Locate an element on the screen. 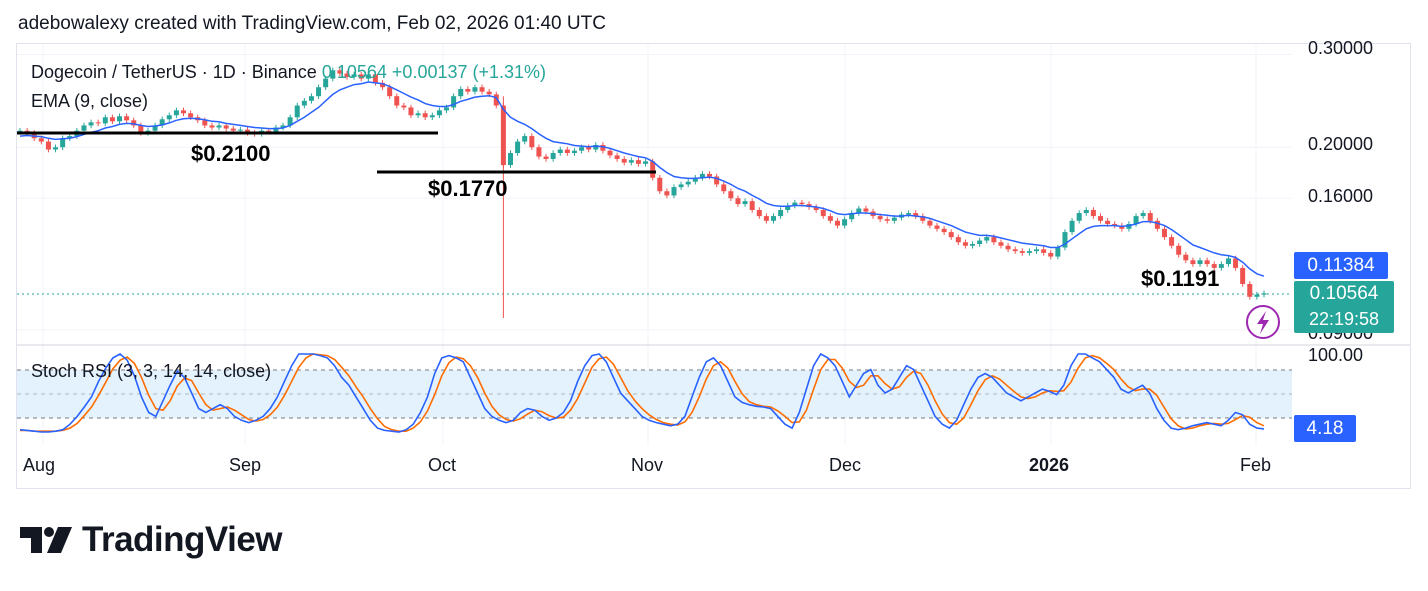  lightning-icon is located at coordinates (1263, 322).